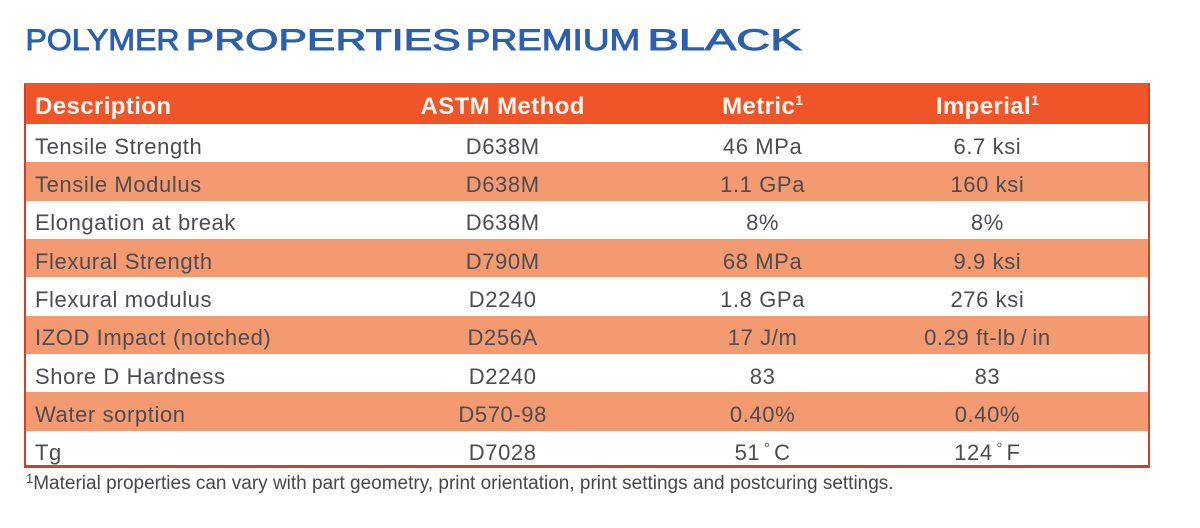 The height and width of the screenshot is (528, 1200). I want to click on svg-text: PROPERTIES, so click(323, 40).